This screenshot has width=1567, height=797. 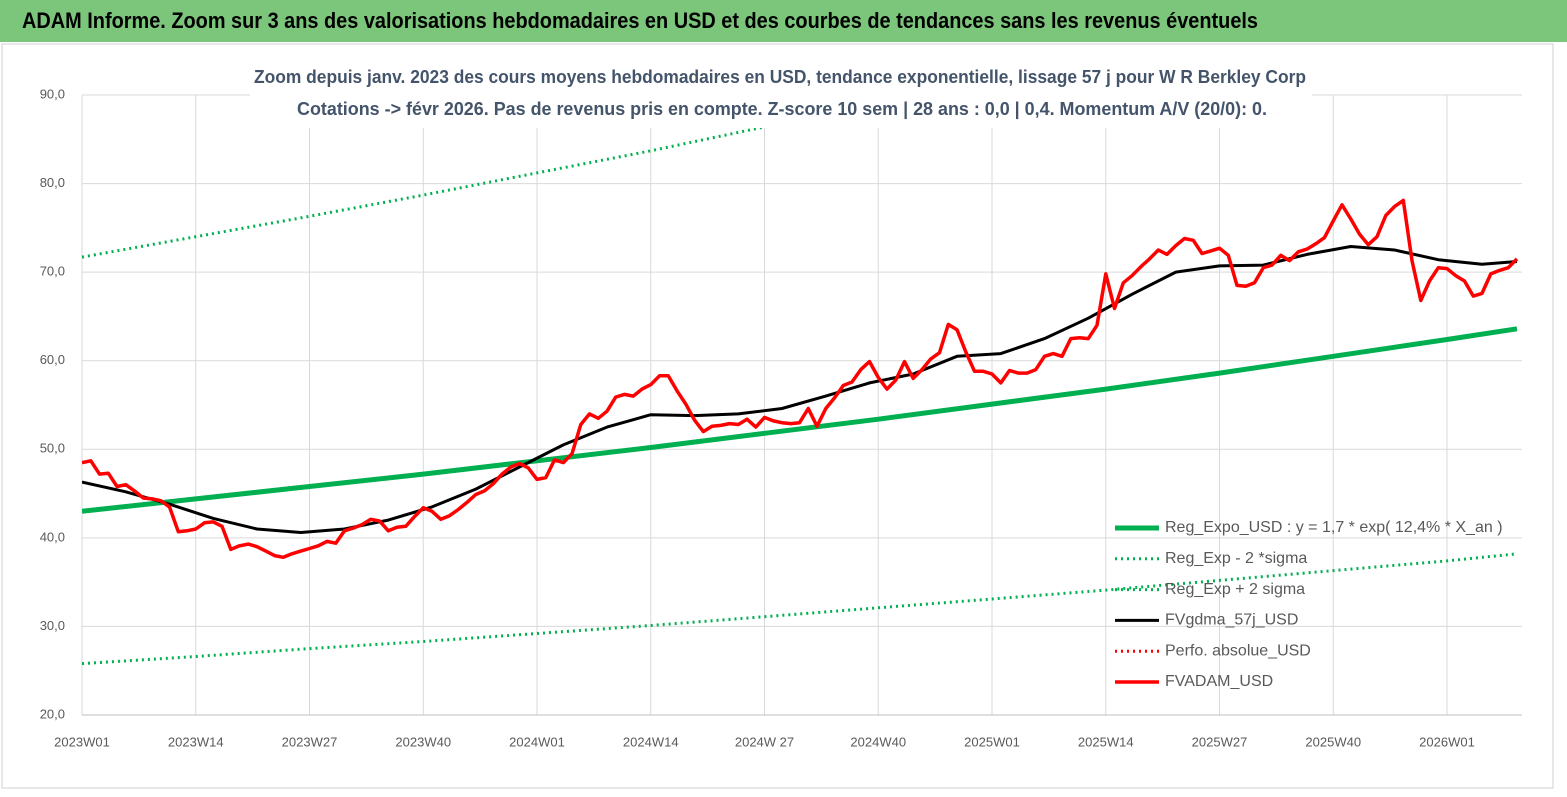 What do you see at coordinates (537, 741) in the screenshot?
I see `x-tick-label: 2024W01` at bounding box center [537, 741].